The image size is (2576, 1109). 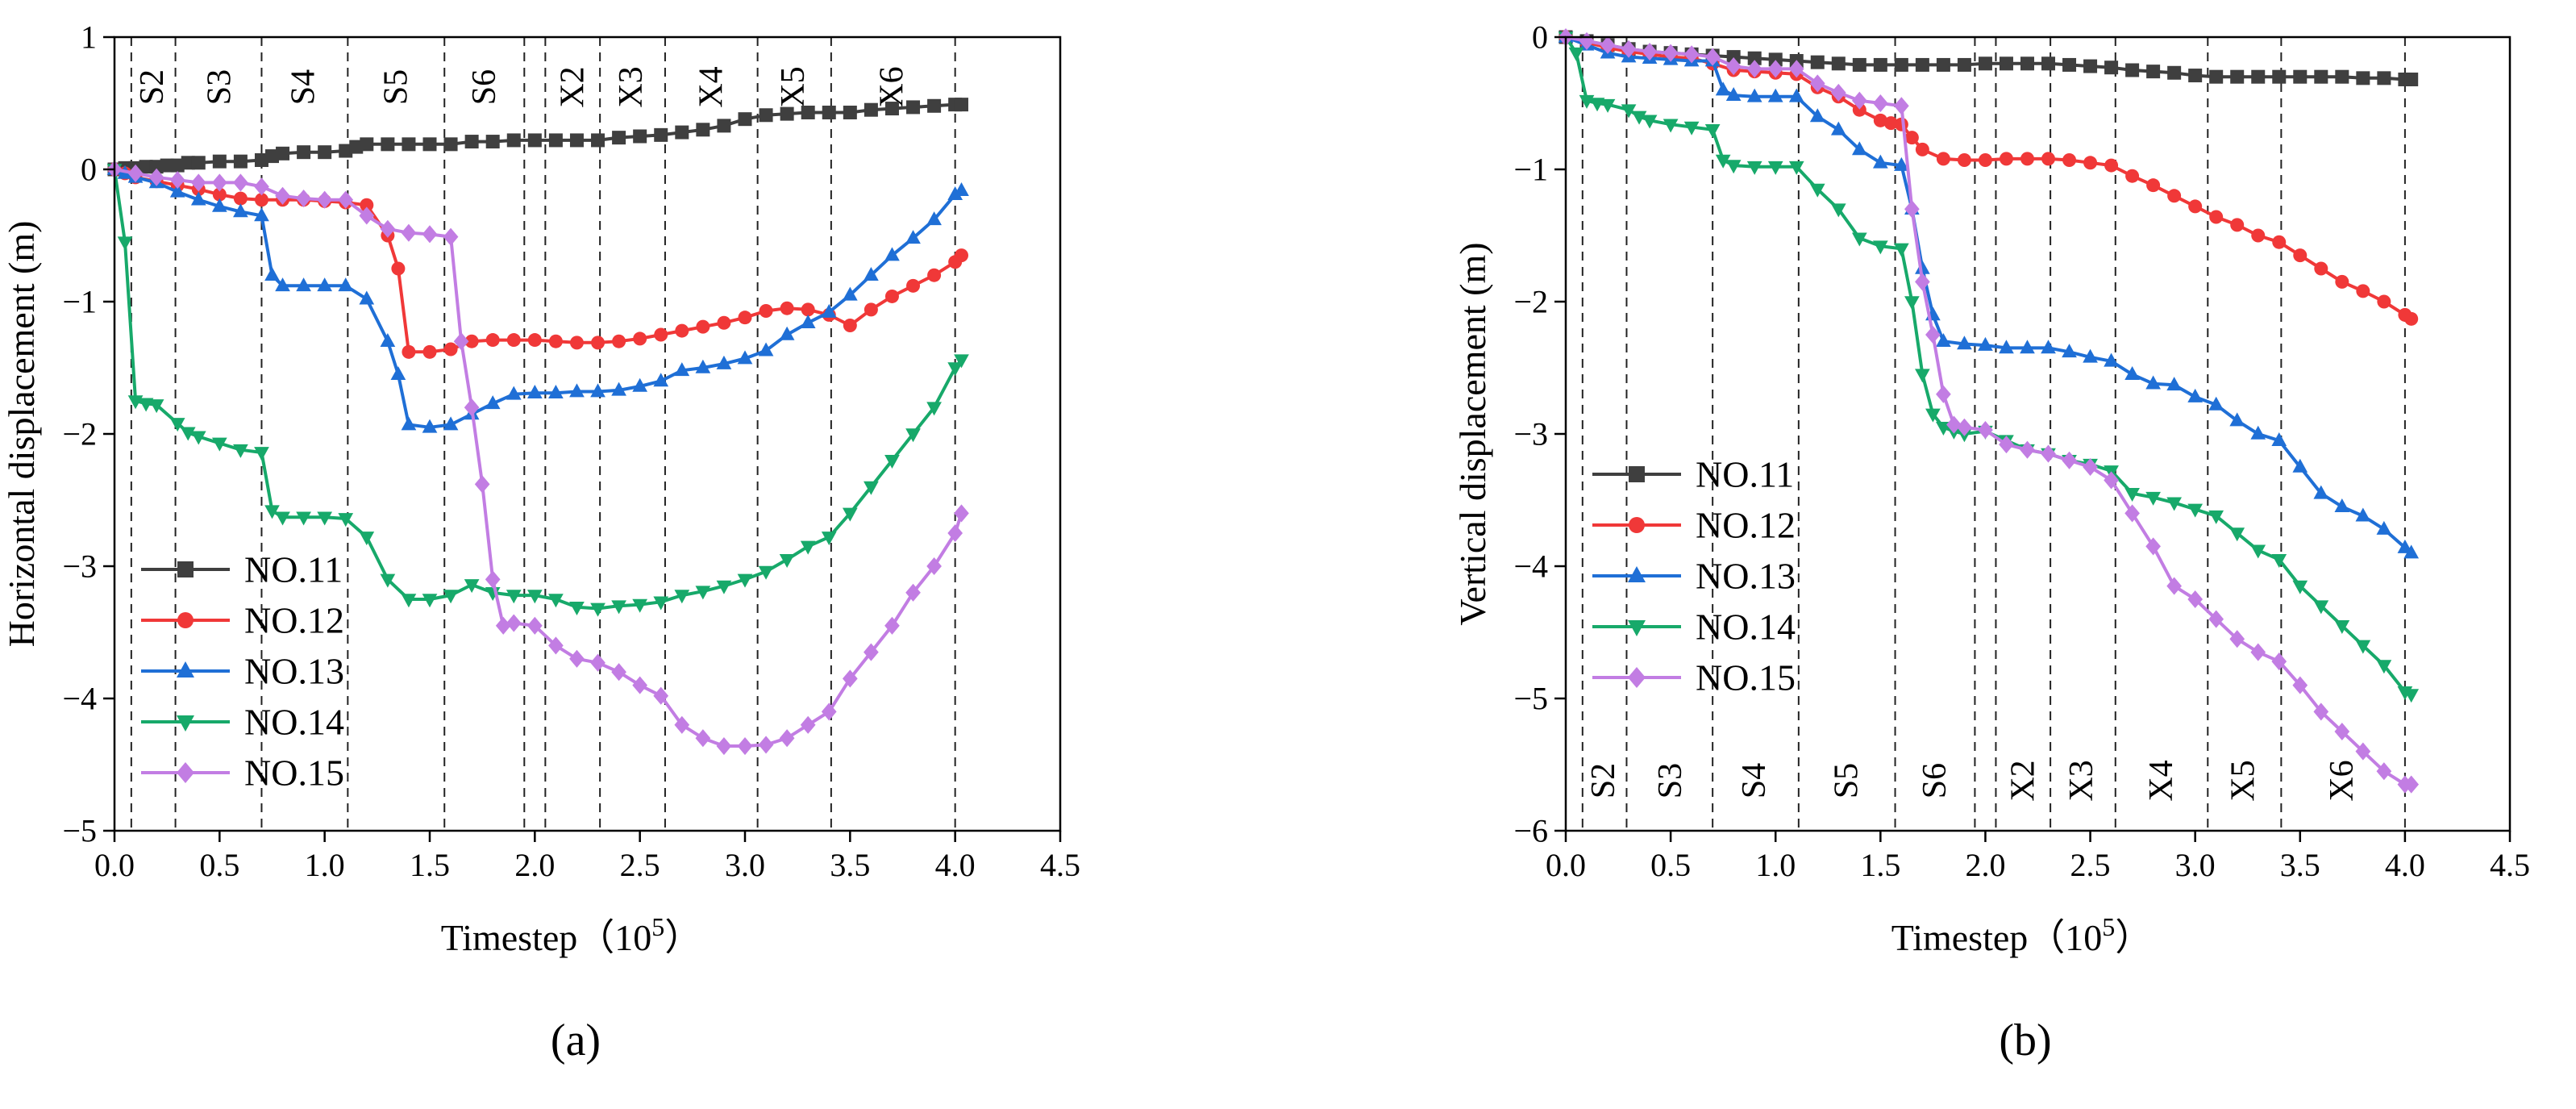 I want to click on x-tick-label: 1.5, so click(x=430, y=865).